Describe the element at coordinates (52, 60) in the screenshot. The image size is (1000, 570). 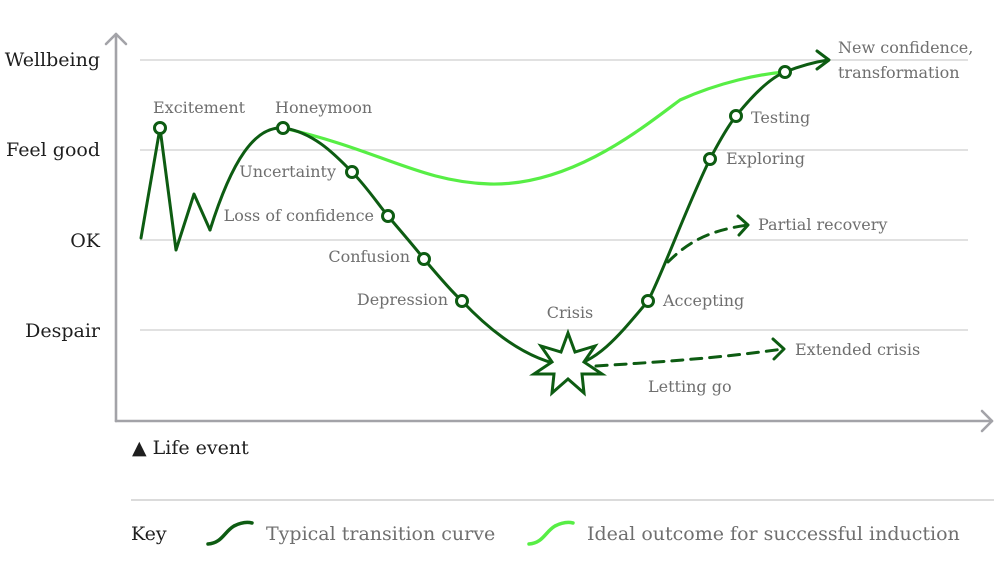
I see `y-label-wellbeing: Wellbeing` at that location.